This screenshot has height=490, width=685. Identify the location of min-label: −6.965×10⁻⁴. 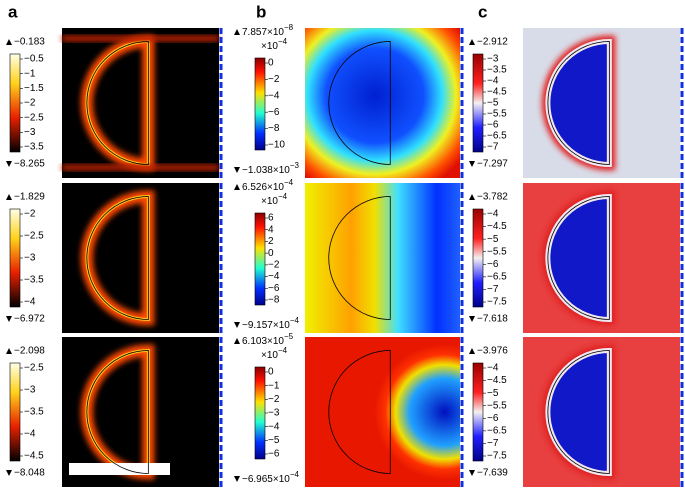
(271, 477).